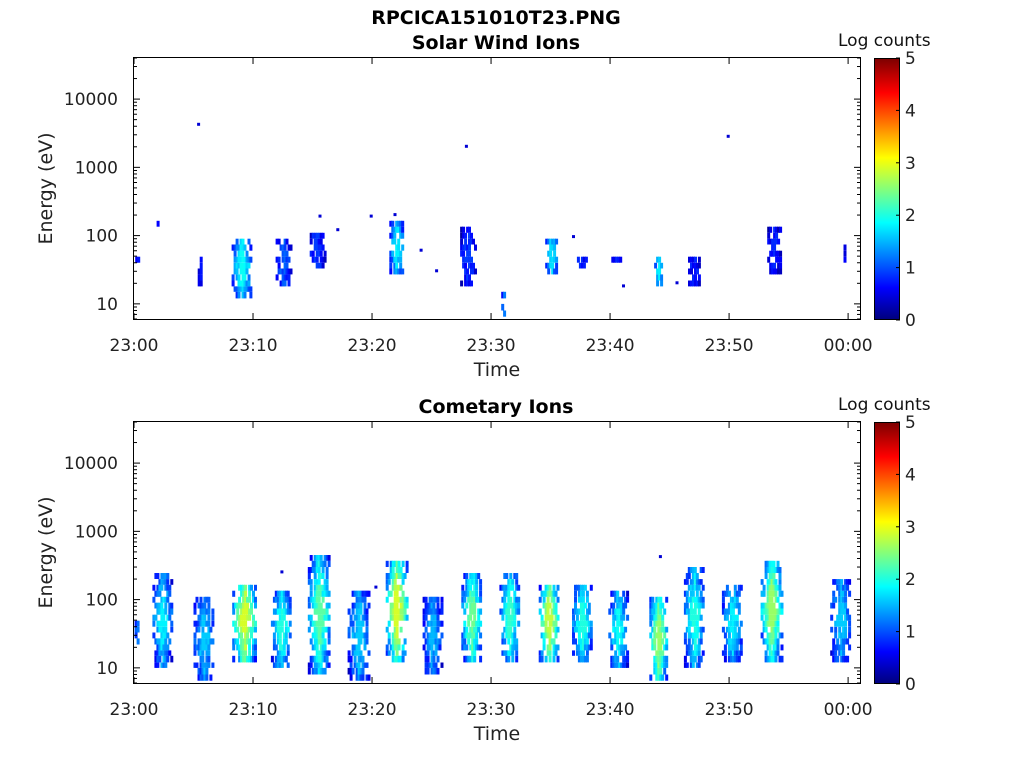  Describe the element at coordinates (372, 346) in the screenshot. I see `x-tick-label: 23:20` at that location.